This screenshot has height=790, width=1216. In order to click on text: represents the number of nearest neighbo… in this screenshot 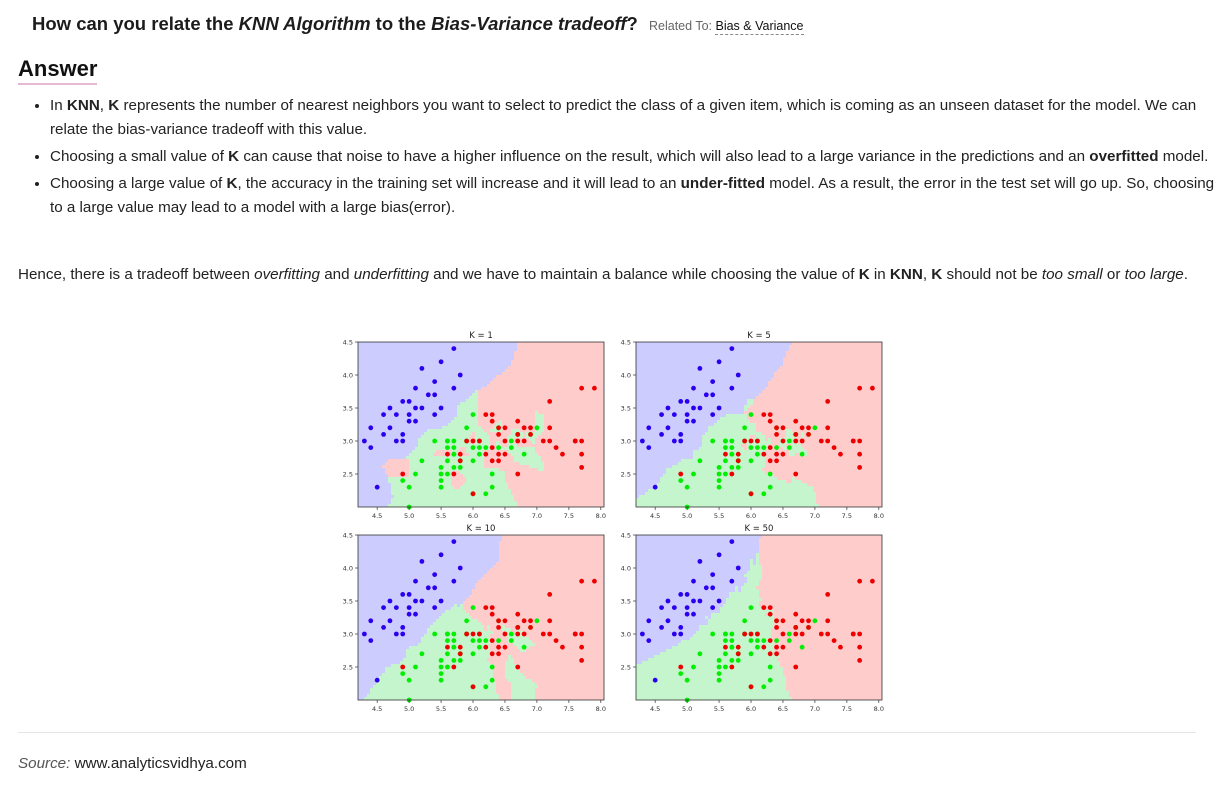, I will do `click(623, 117)`.